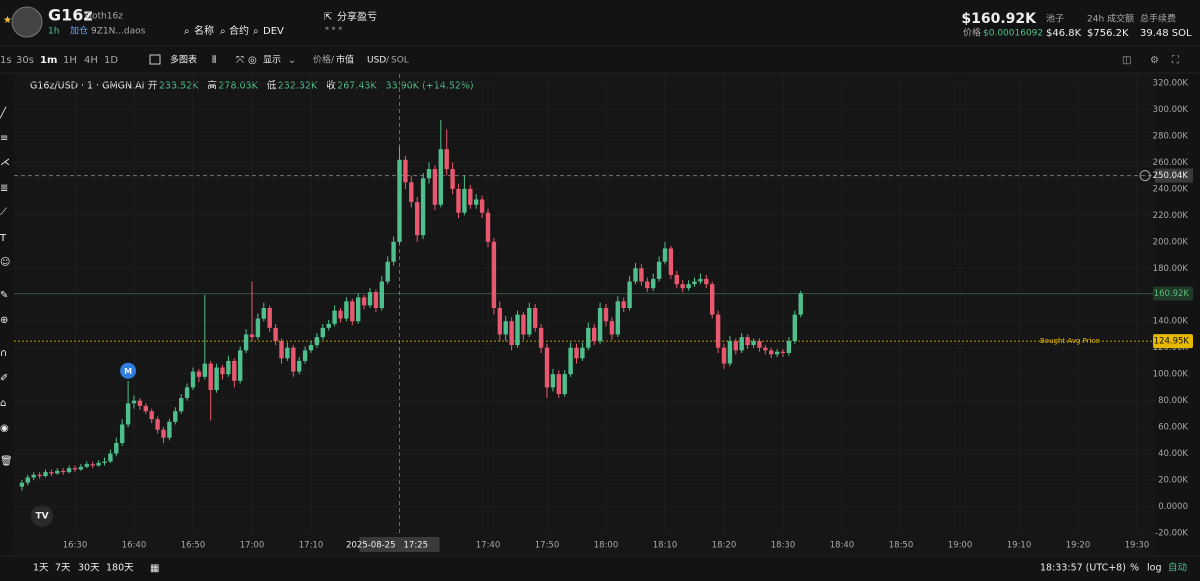  I want to click on x-tick-label: 17:50, so click(547, 546).